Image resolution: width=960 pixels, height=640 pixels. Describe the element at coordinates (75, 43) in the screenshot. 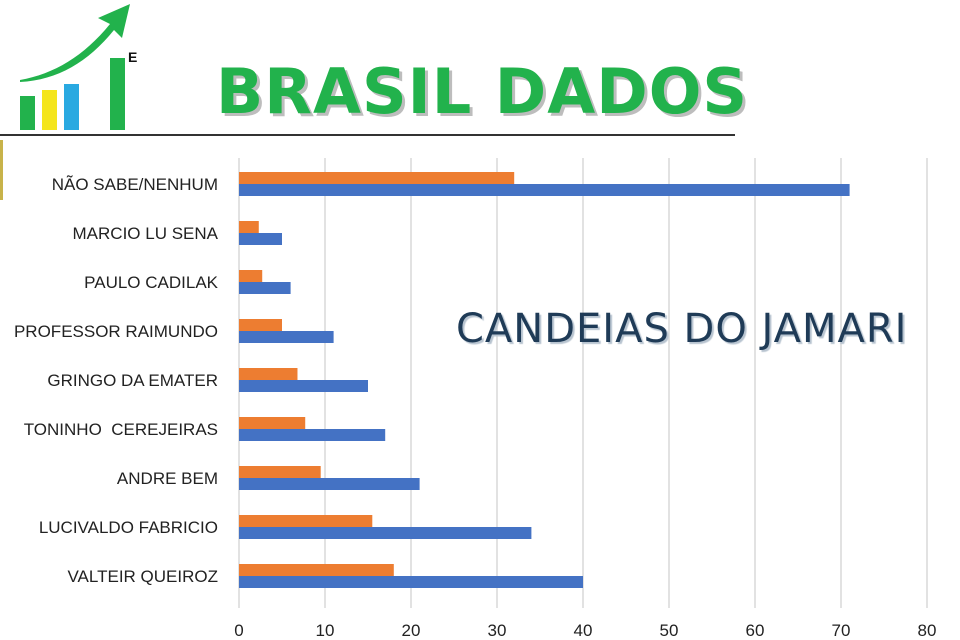

I see `logo-arrow` at that location.